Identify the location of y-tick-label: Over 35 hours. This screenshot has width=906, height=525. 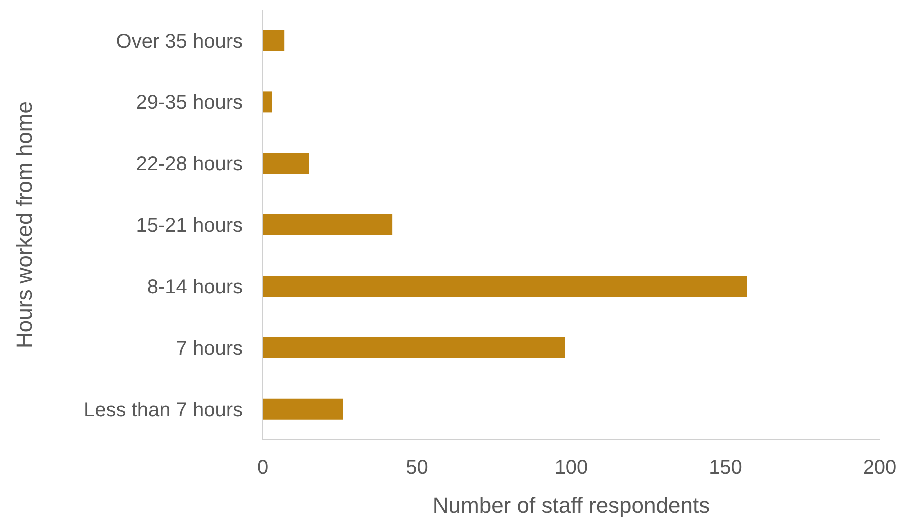
(179, 41).